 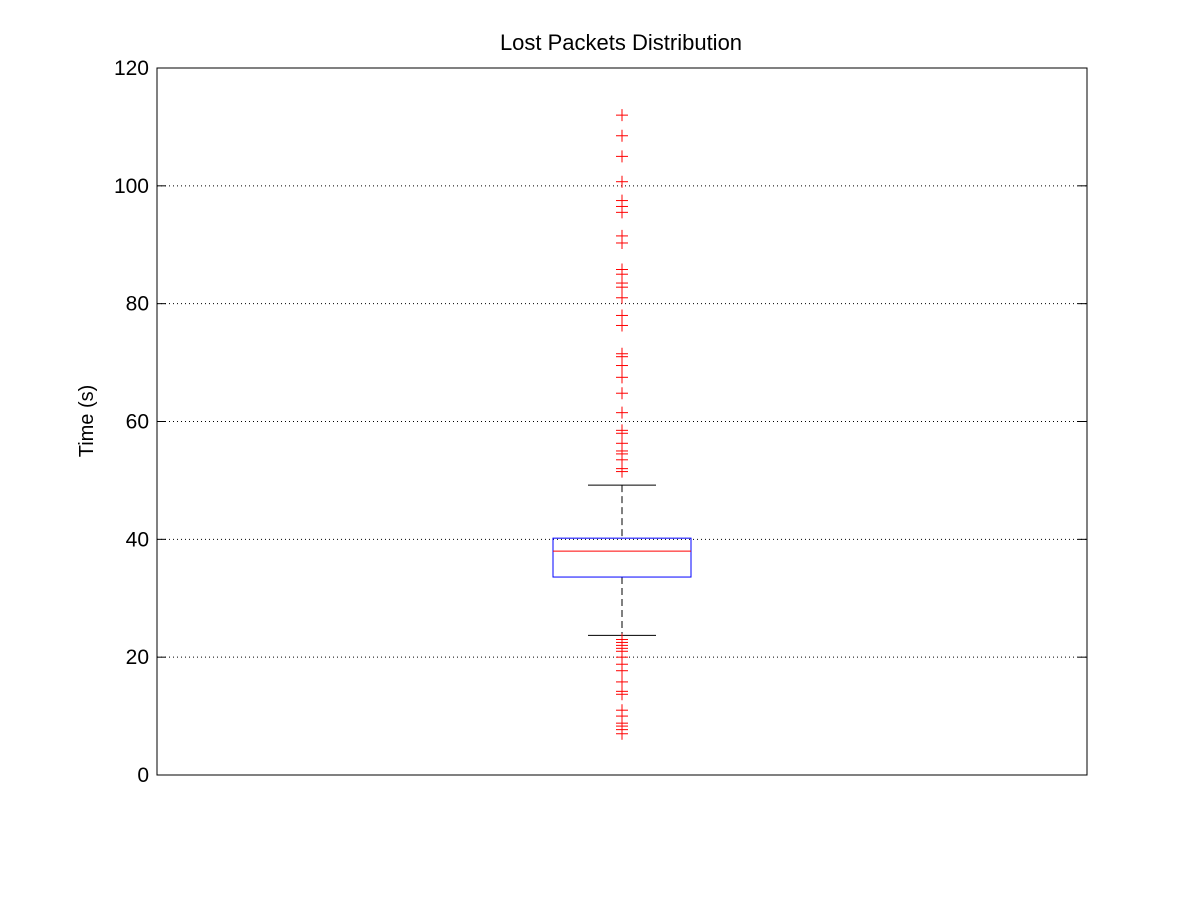 What do you see at coordinates (137, 304) in the screenshot?
I see `y-tick-label-80: 80` at bounding box center [137, 304].